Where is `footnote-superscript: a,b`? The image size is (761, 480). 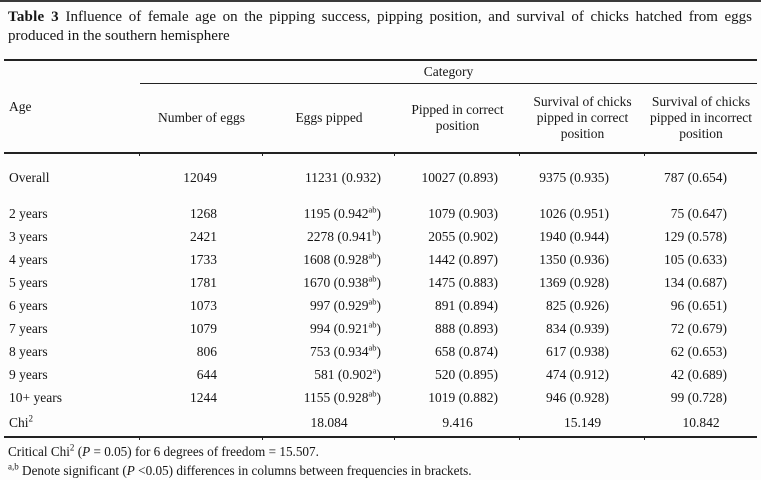
footnote-superscript: a,b is located at coordinates (13, 466).